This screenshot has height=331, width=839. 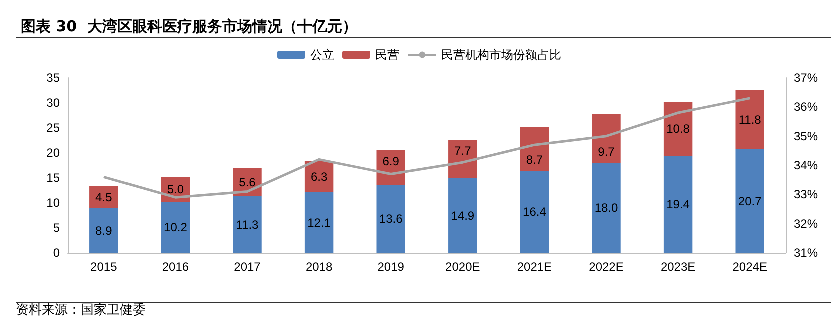 I want to click on data-label: 6.9, so click(x=391, y=161).